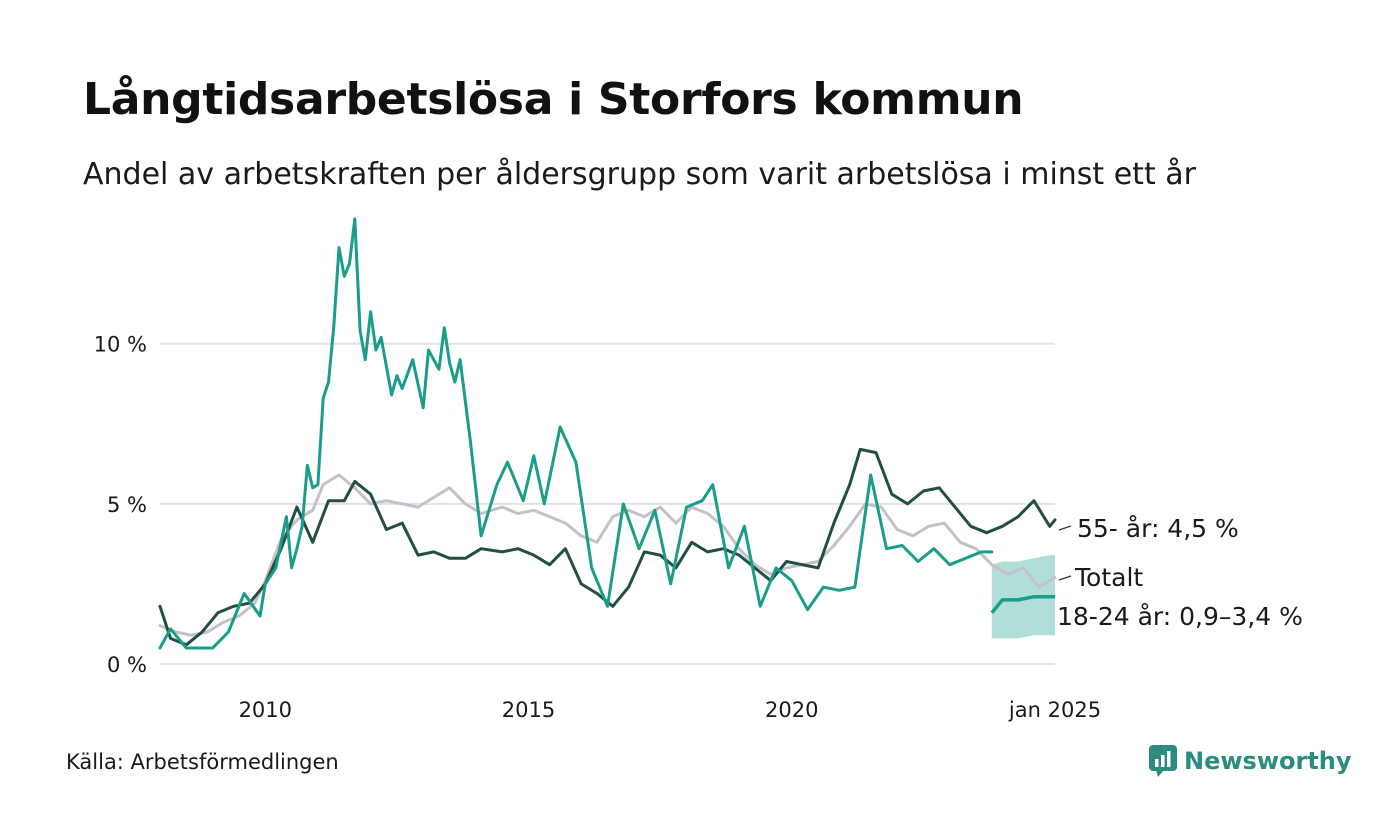 The image size is (1400, 840). What do you see at coordinates (1065, 578) in the screenshot?
I see `label-leader-total` at bounding box center [1065, 578].